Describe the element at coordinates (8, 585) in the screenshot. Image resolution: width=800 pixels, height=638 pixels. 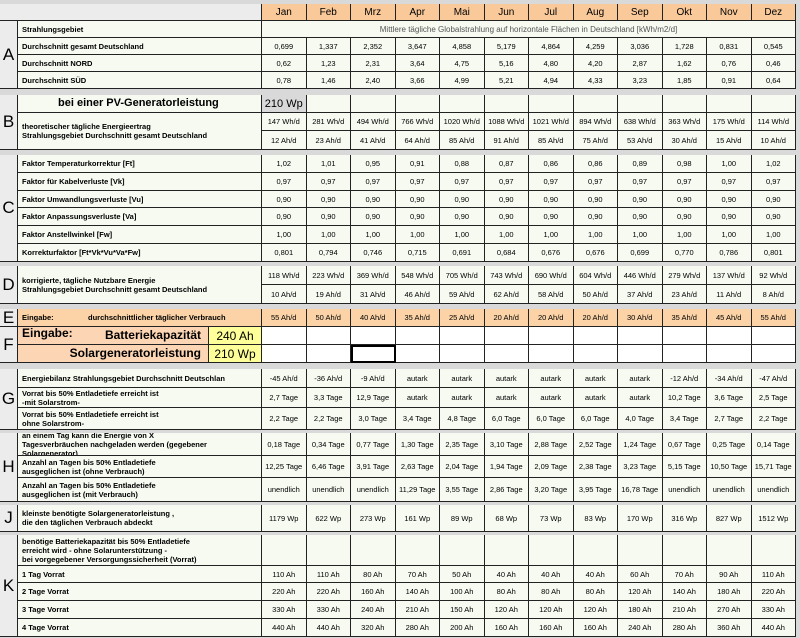
I see `section-letter-text: K` at that location.